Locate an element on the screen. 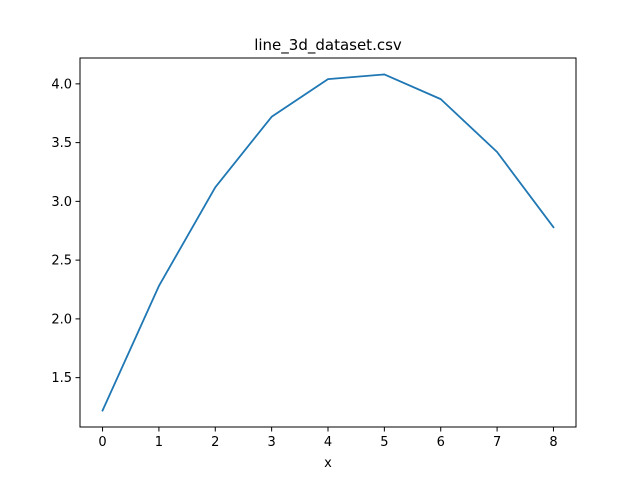 This screenshot has height=484, width=640. x-tick-label: 6 is located at coordinates (441, 442).